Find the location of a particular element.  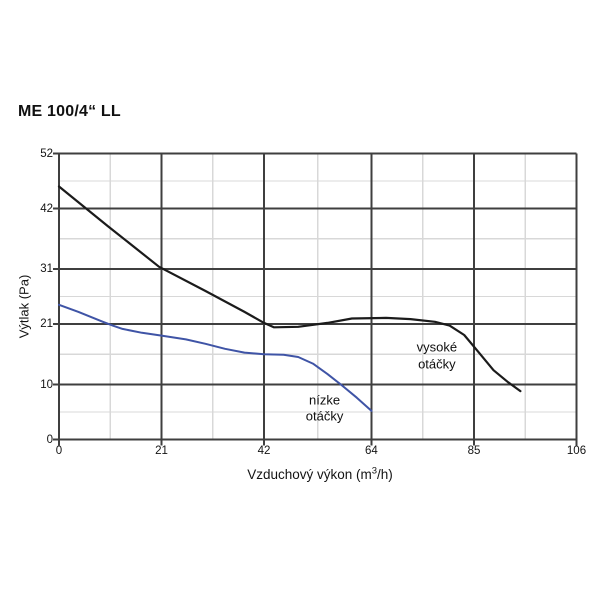

curve-label-line: nízke is located at coordinates (325, 400).